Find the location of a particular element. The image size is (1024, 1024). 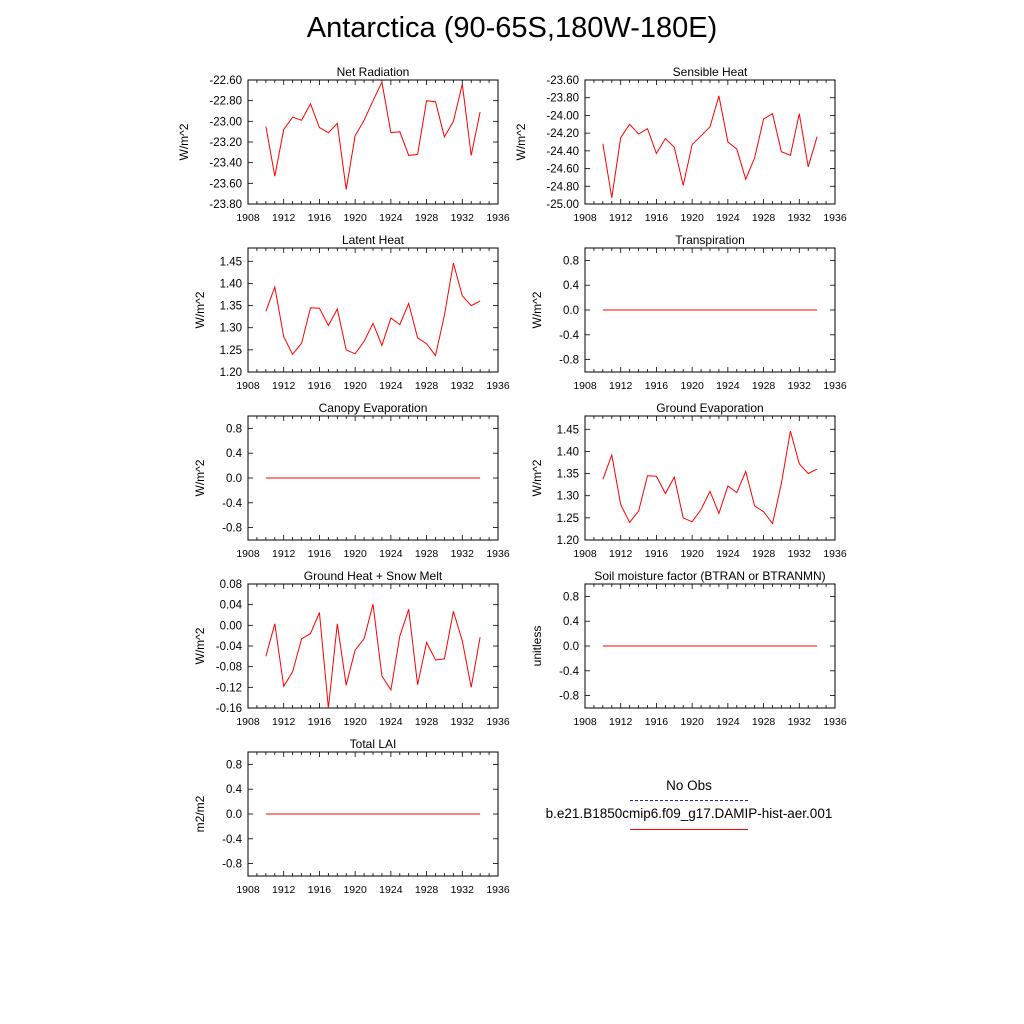

y-tick-label: 0.08 is located at coordinates (231, 585).